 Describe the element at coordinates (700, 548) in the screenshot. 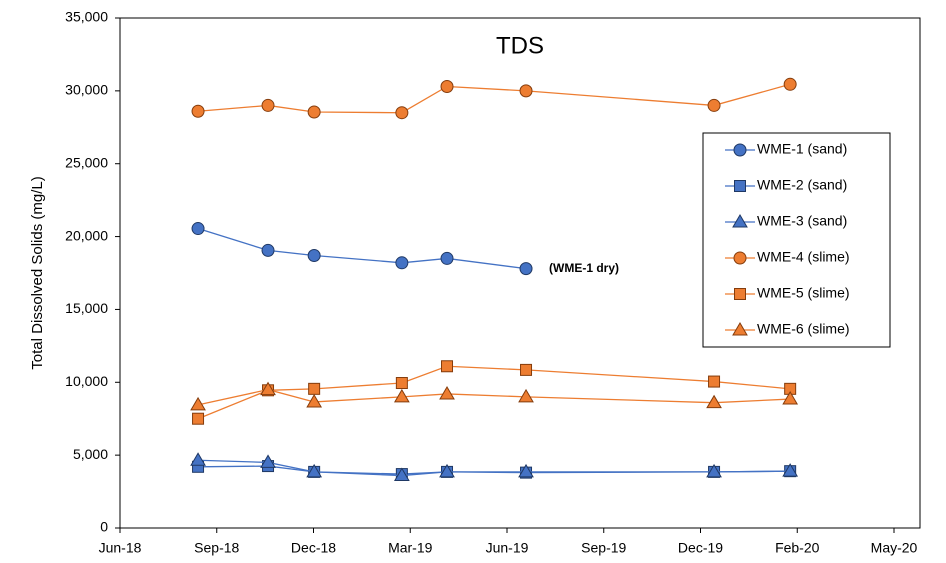

I see `x-tick-label: Dec-19` at that location.